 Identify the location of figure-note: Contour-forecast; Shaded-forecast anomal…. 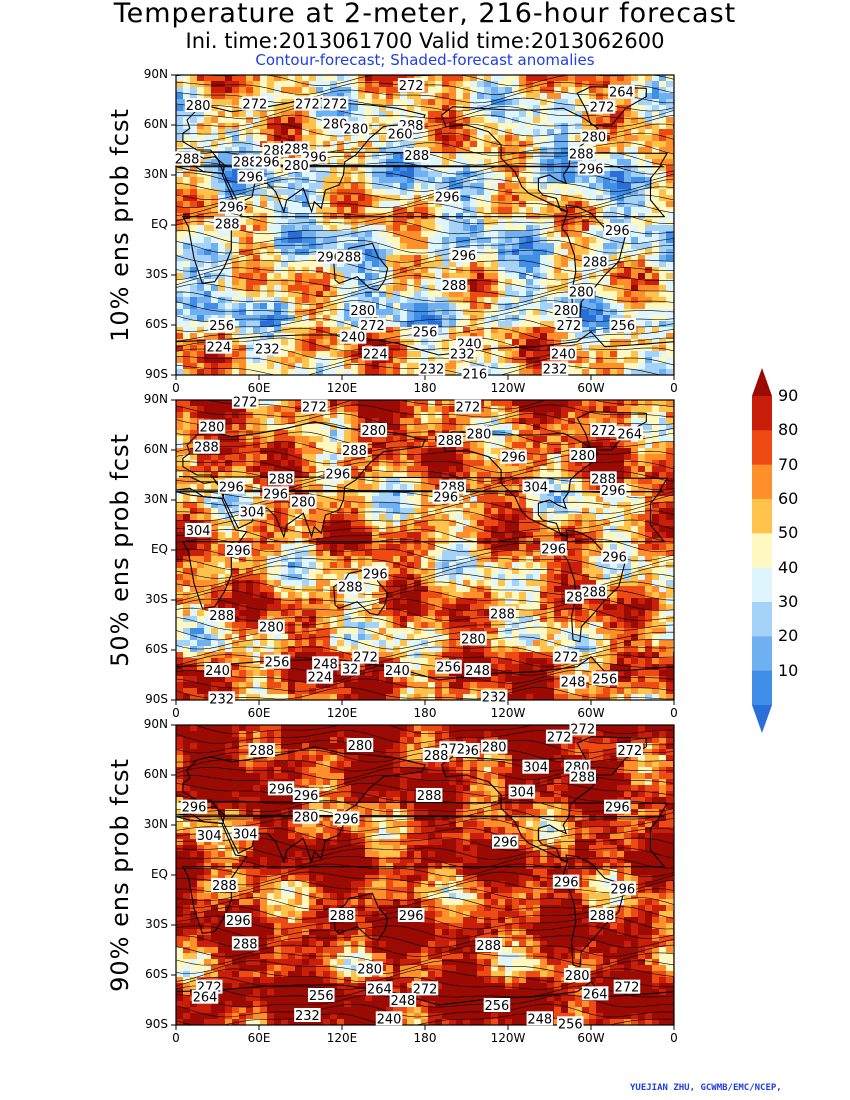
(425, 60).